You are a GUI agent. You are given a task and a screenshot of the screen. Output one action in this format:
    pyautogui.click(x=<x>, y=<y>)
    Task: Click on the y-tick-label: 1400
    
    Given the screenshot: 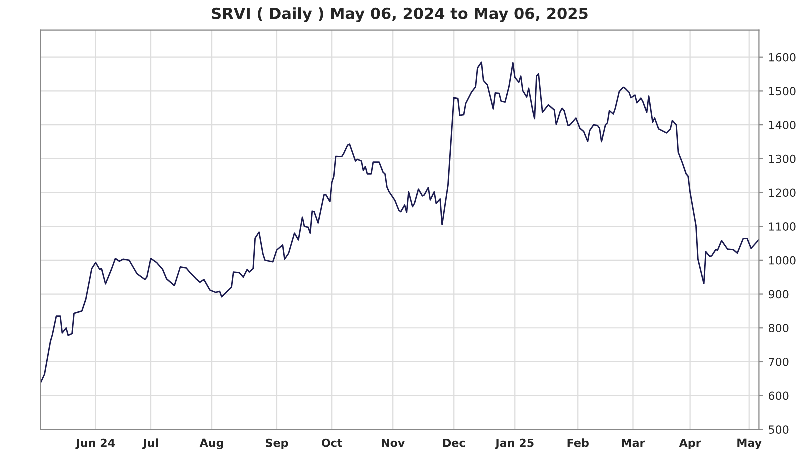 What is the action you would take?
    pyautogui.click(x=782, y=125)
    